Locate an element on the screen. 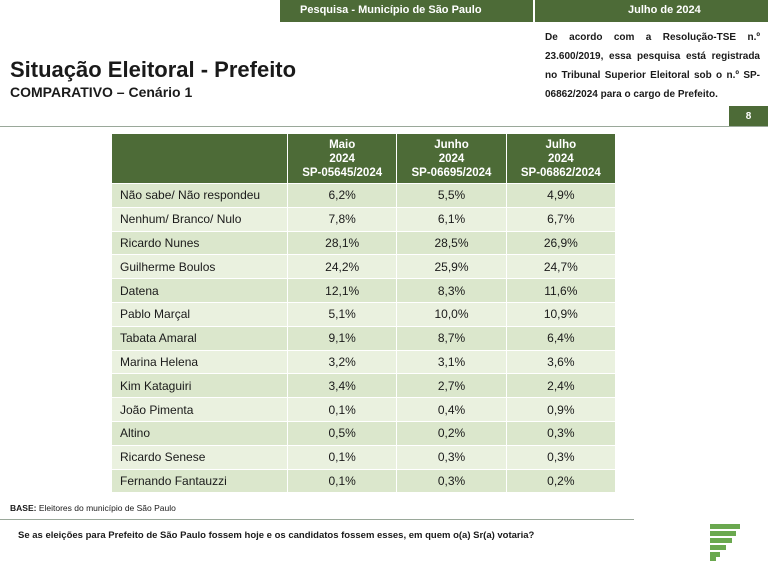  value-julho: 11,6% is located at coordinates (561, 290).